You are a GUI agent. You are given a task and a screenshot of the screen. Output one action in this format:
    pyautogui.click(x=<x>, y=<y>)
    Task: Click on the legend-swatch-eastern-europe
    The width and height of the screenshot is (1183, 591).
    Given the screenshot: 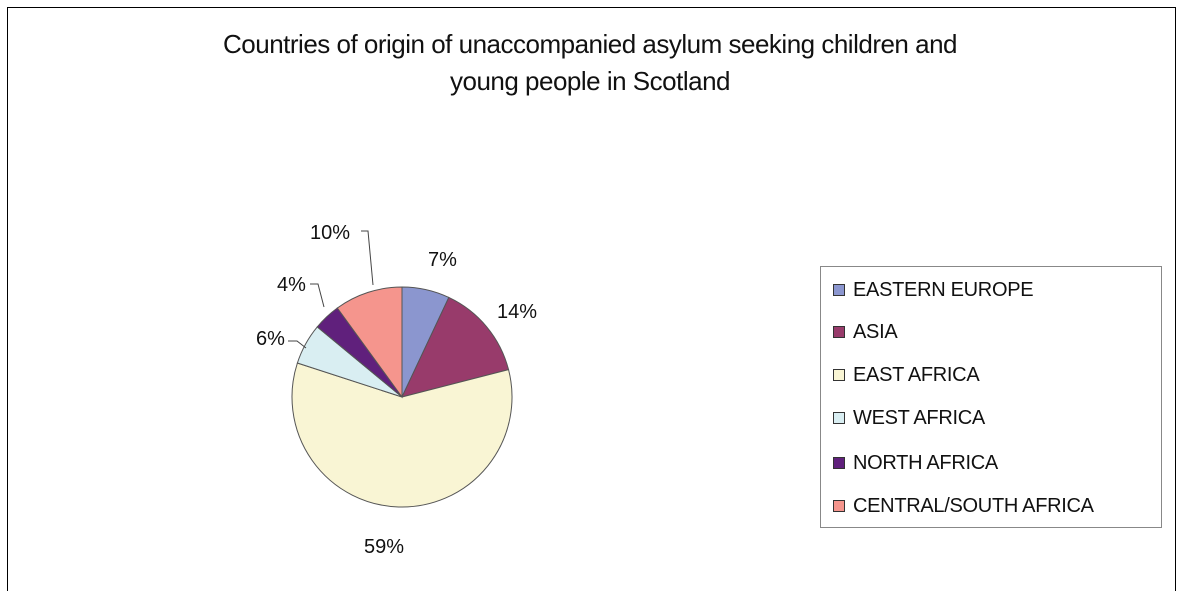 What is the action you would take?
    pyautogui.click(x=839, y=290)
    